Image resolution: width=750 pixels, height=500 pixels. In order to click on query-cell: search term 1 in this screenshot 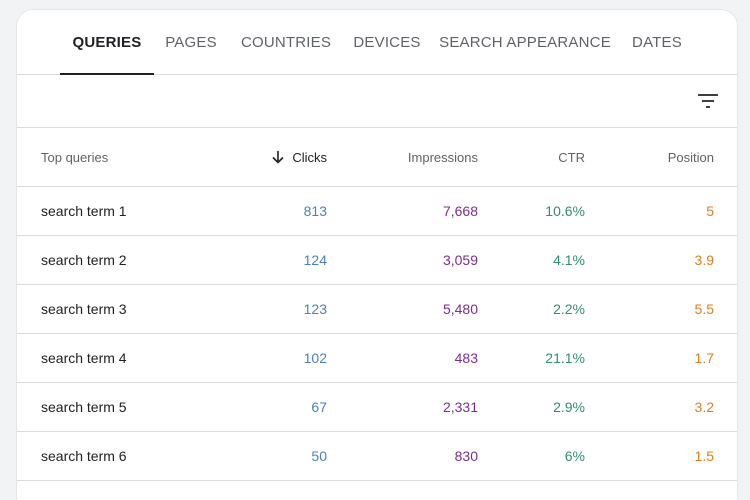, I will do `click(84, 211)`.